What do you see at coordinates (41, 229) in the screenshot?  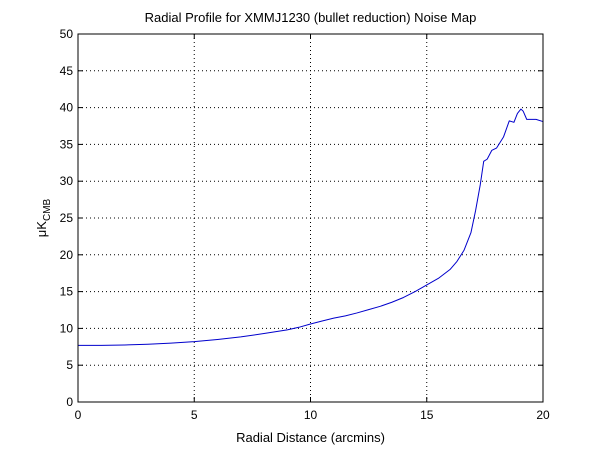 I see `y-axis-label-main: μK` at bounding box center [41, 229].